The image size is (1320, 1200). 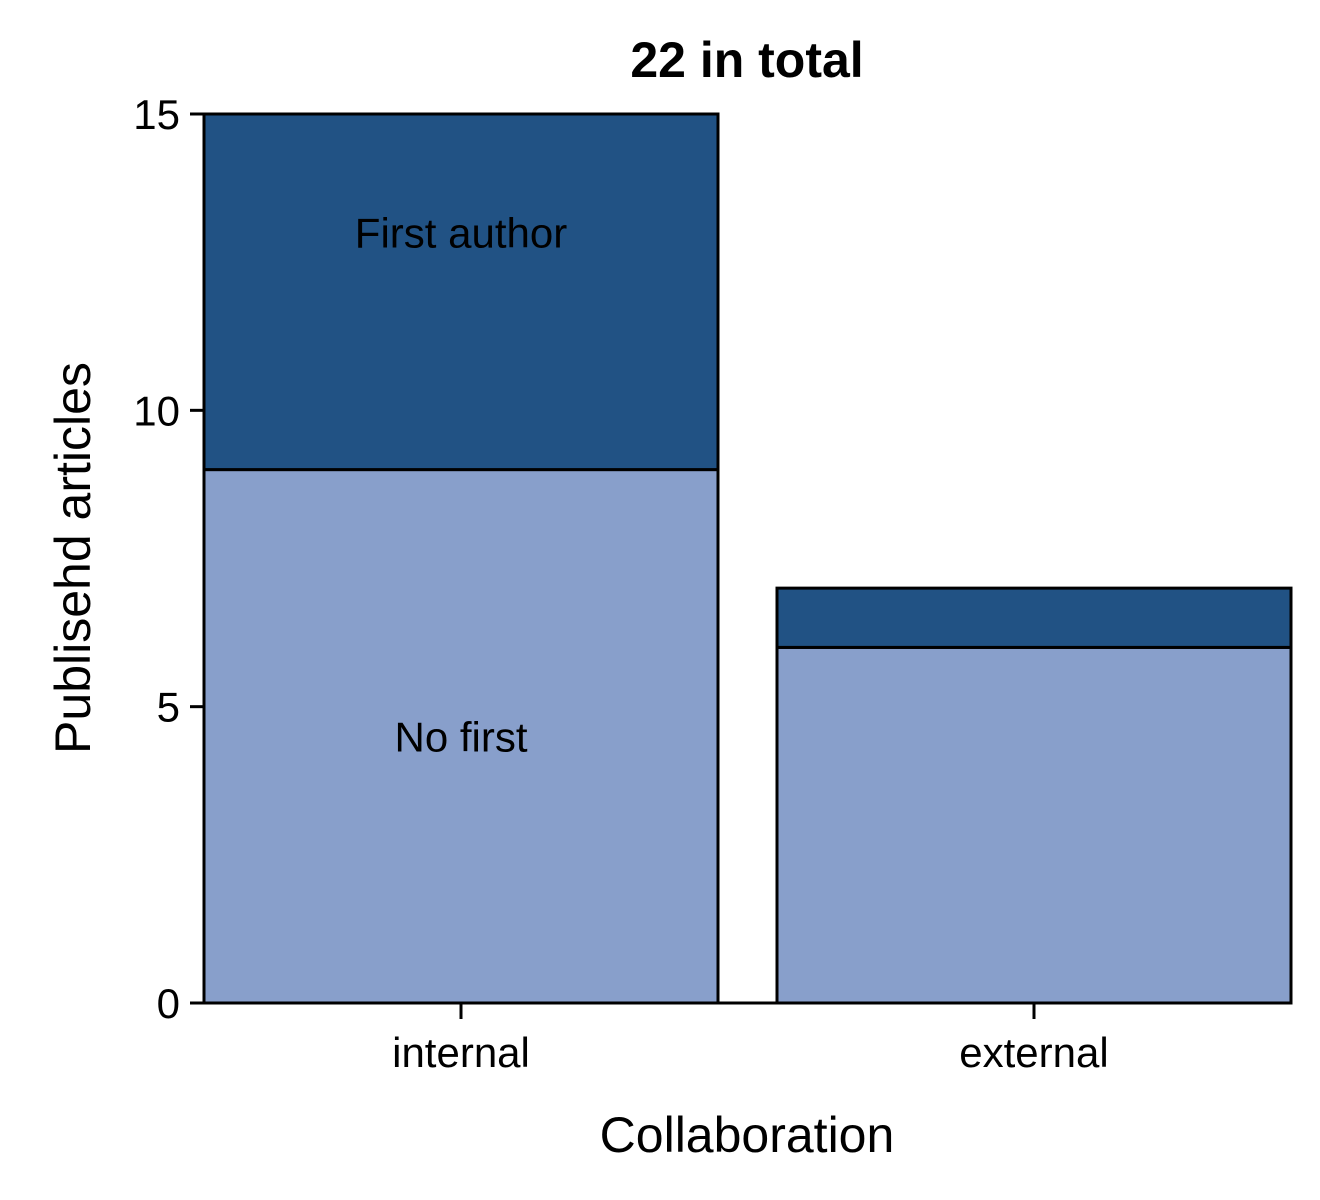 What do you see at coordinates (1033, 1052) in the screenshot?
I see `x-tick-label-external: external` at bounding box center [1033, 1052].